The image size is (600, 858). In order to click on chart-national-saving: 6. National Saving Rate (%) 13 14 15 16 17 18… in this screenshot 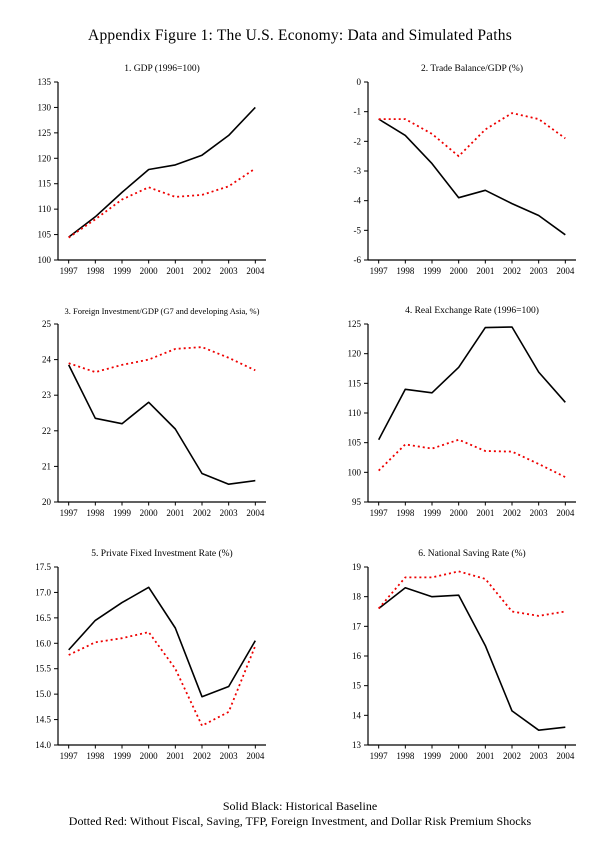, I will do `click(458, 656)`.